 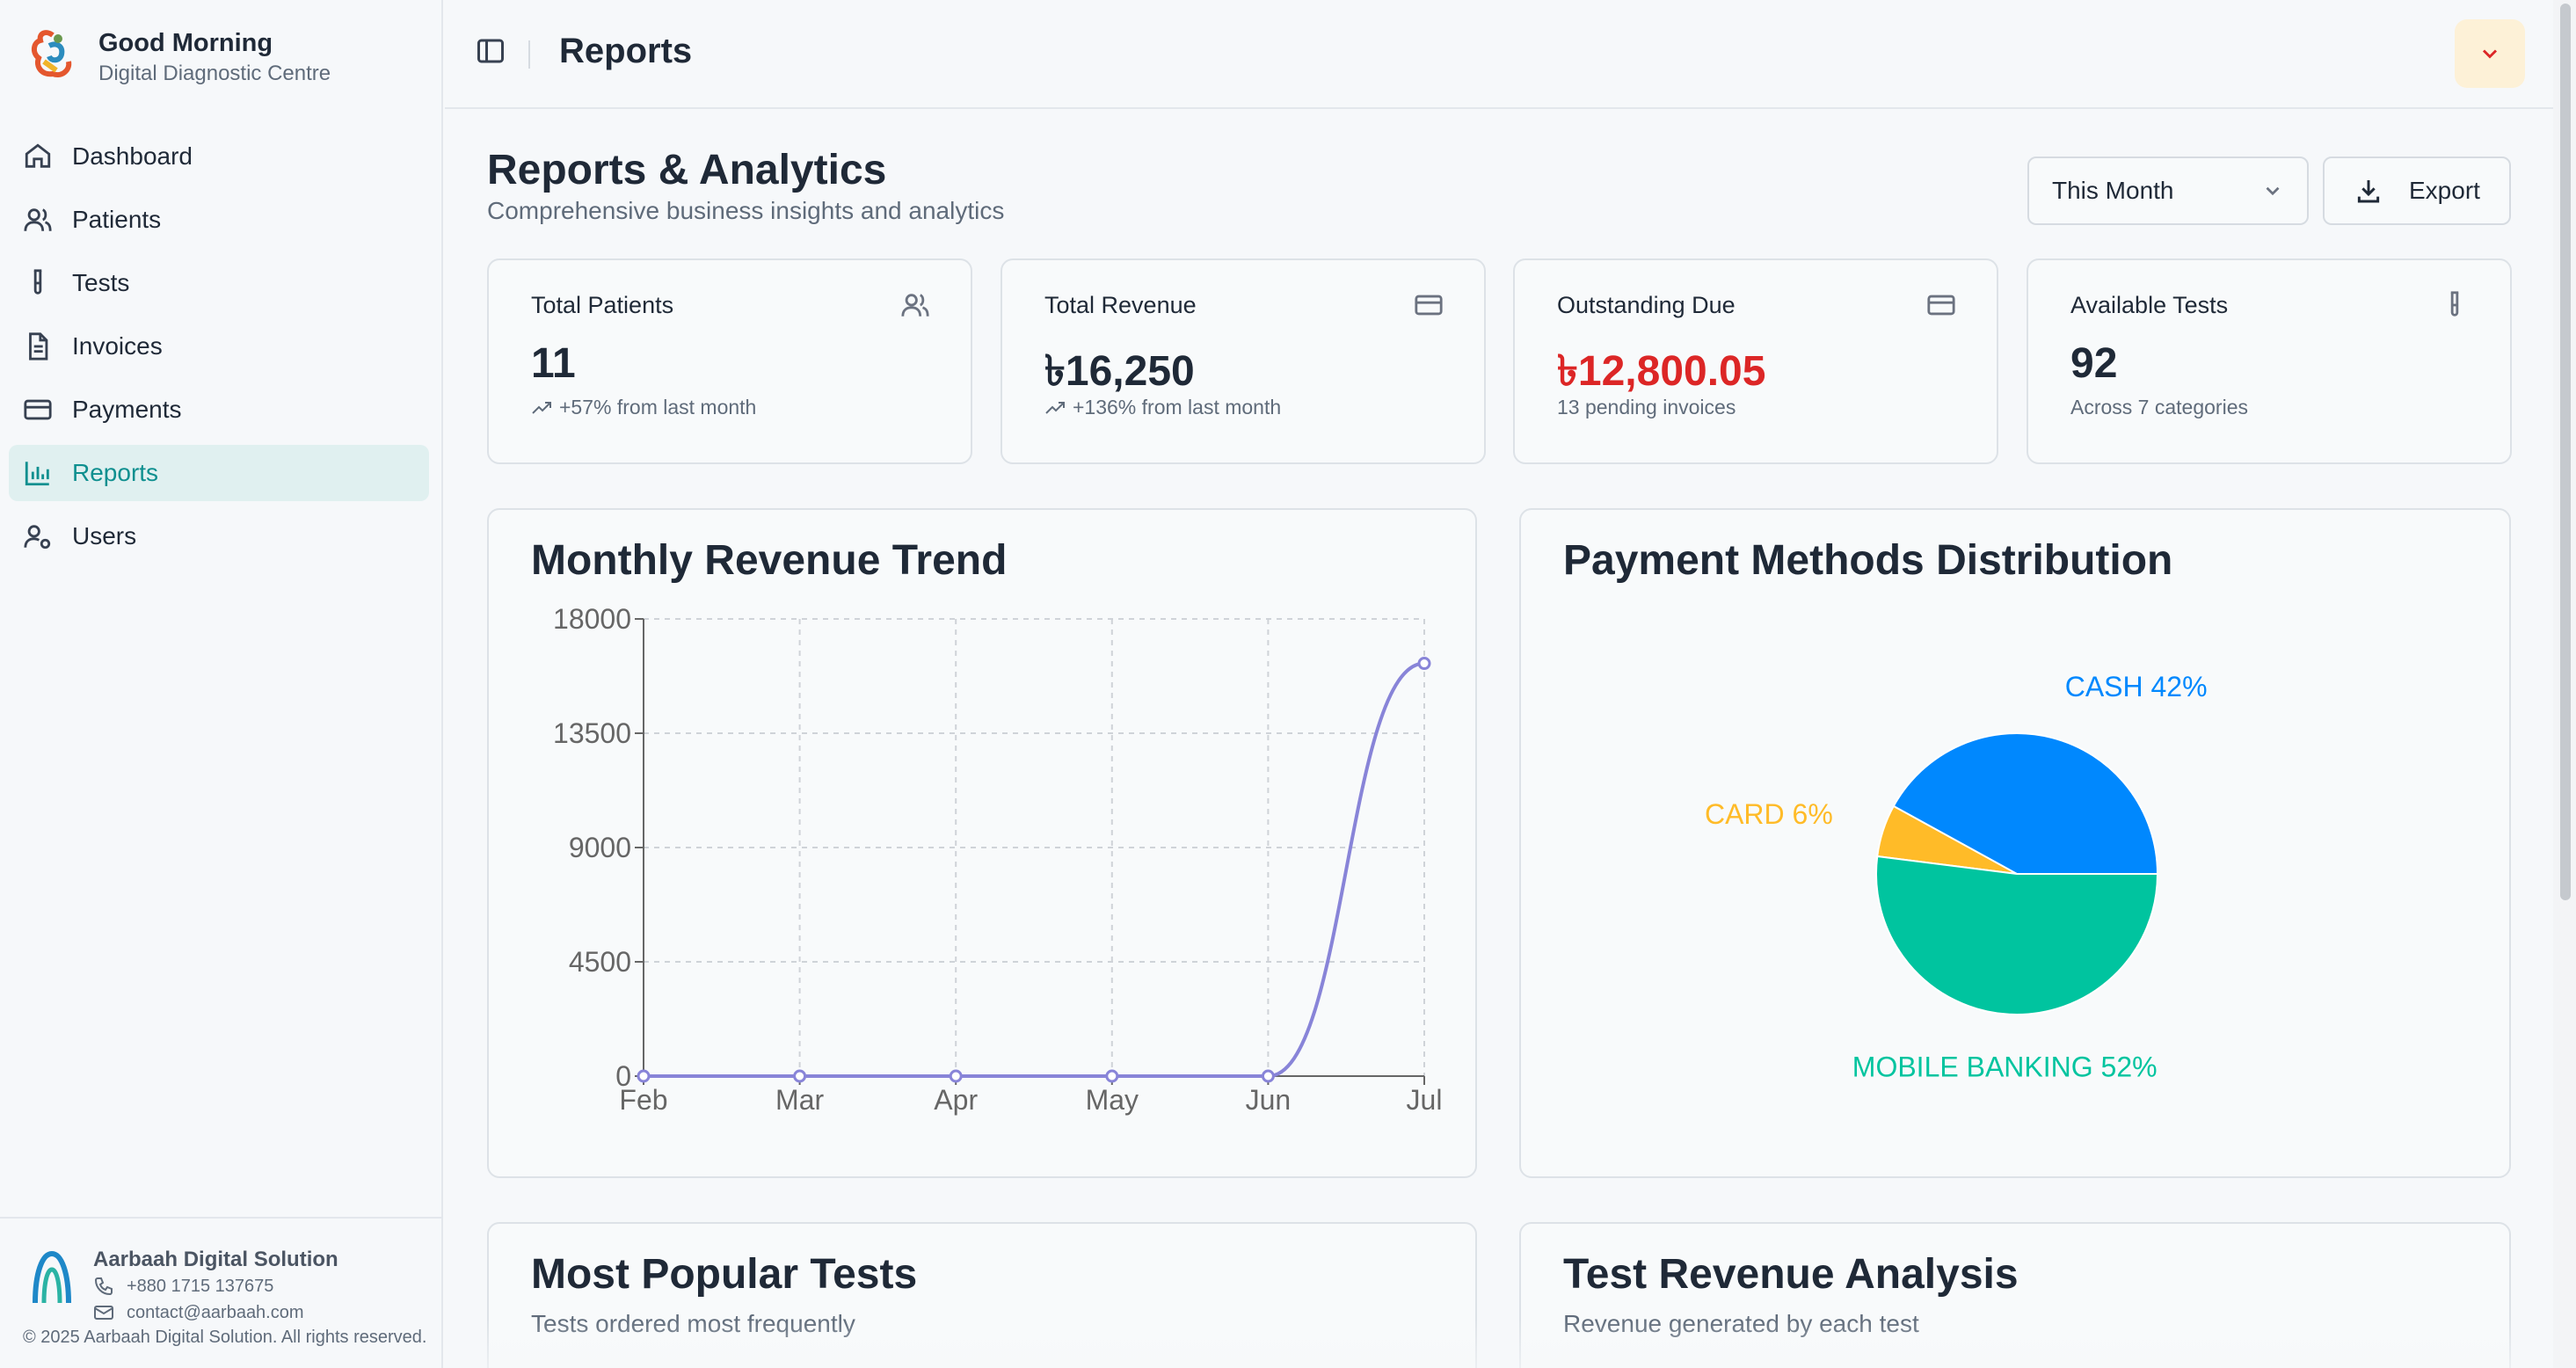 I want to click on x-tick-label: May, so click(x=1112, y=1100).